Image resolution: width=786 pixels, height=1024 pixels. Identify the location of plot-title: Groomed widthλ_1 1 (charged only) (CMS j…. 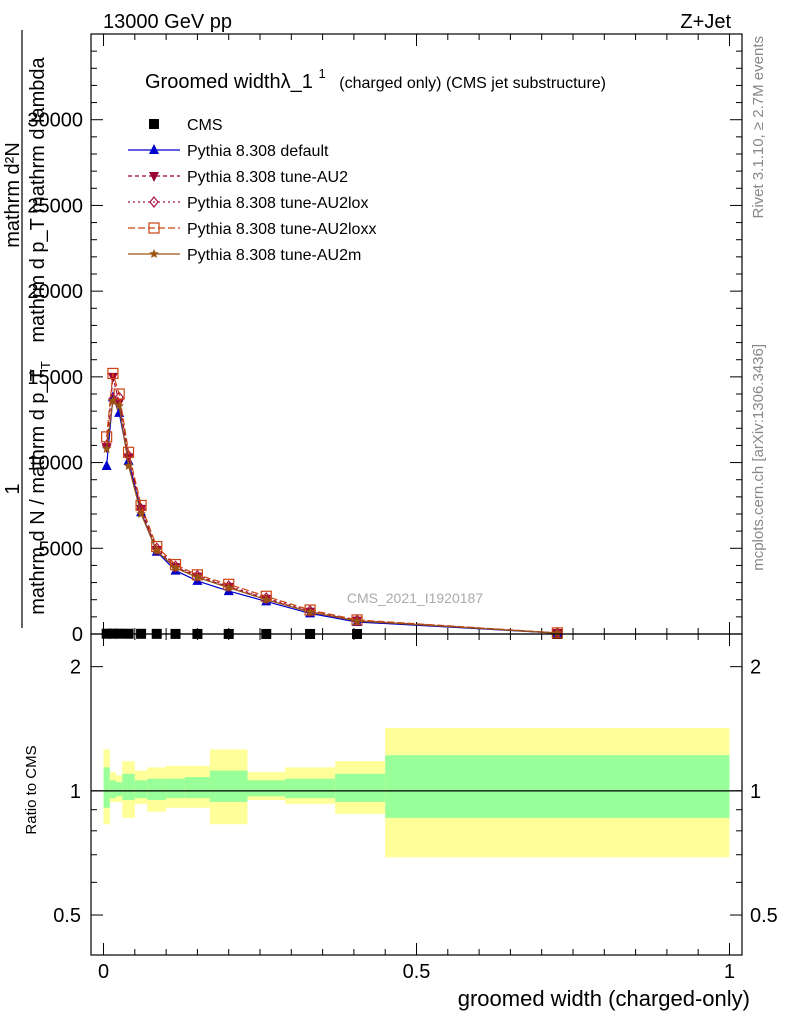
(375, 77).